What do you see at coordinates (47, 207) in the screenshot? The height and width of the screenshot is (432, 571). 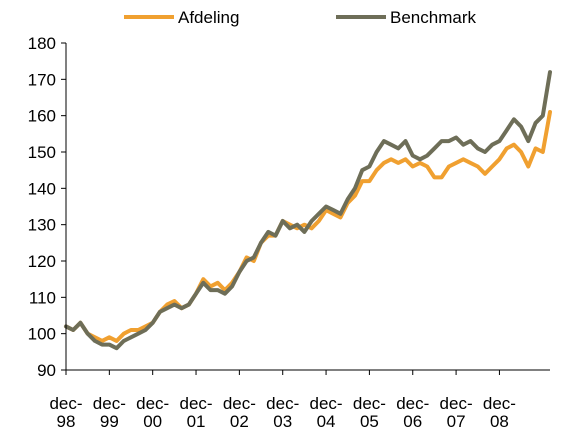 I see `y-axis: 90 100 110 120 130 140 150 160 170 180` at bounding box center [47, 207].